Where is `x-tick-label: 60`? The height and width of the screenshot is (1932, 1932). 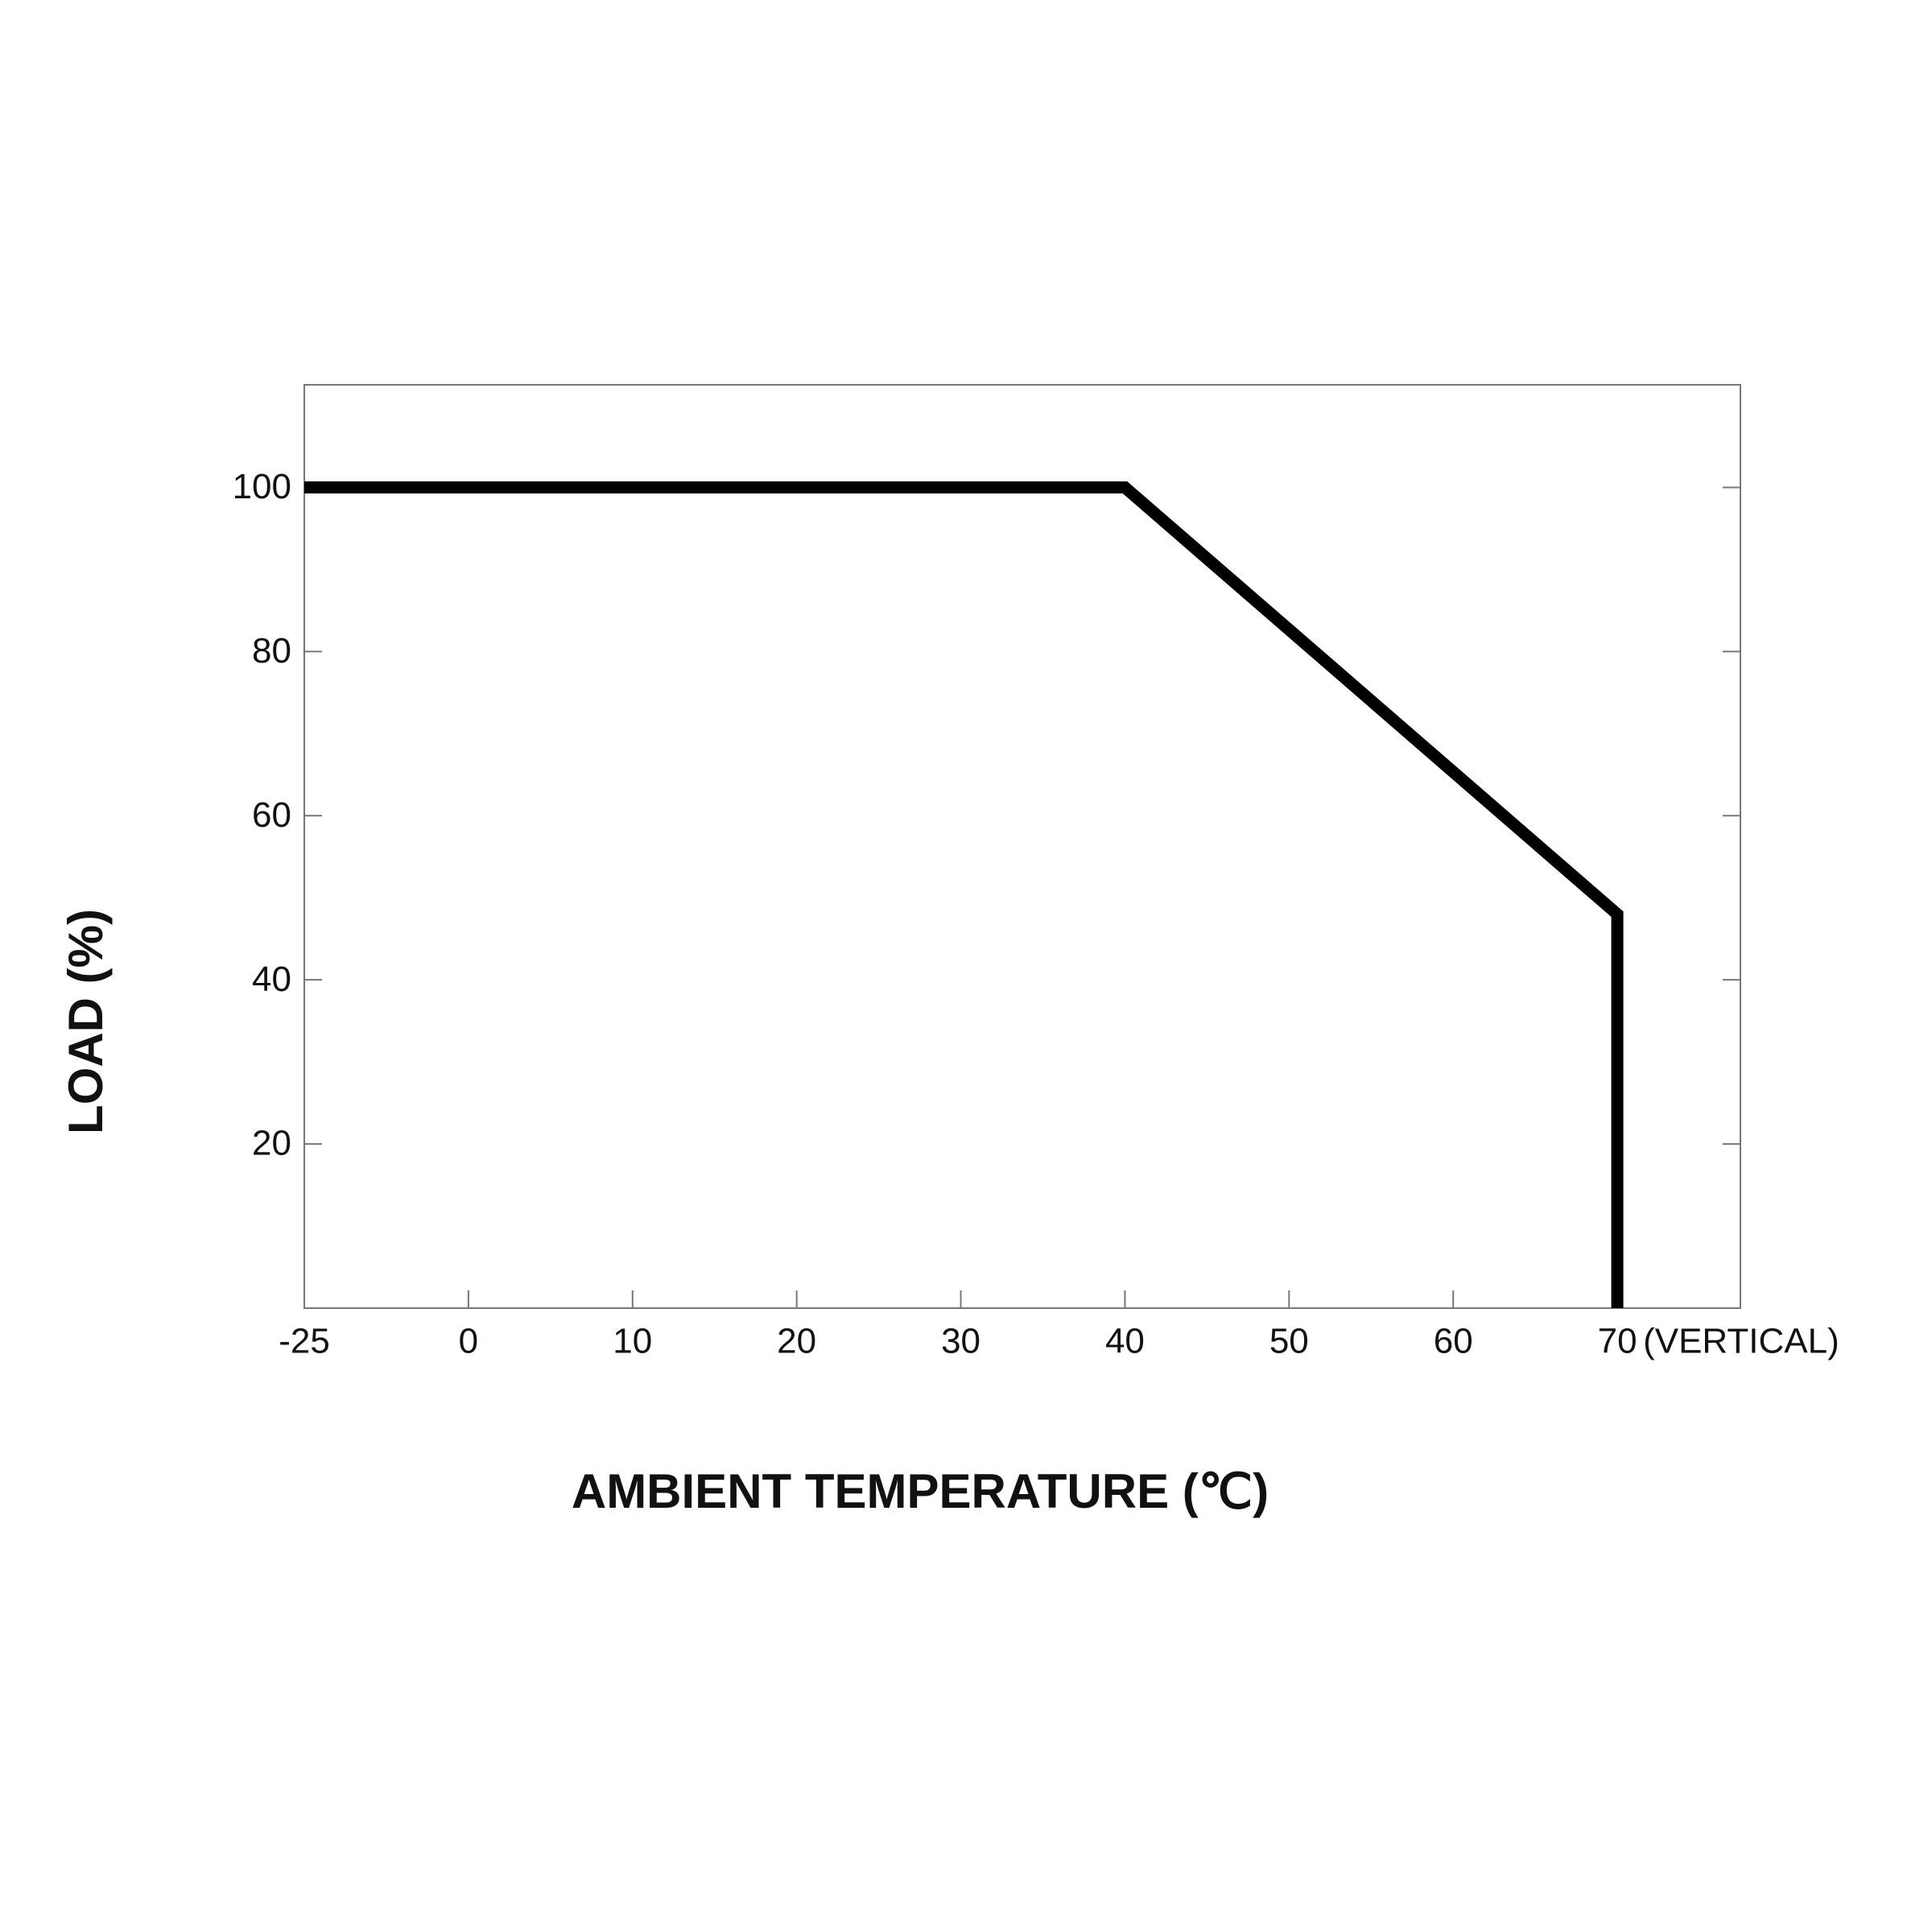
x-tick-label: 60 is located at coordinates (1453, 1341).